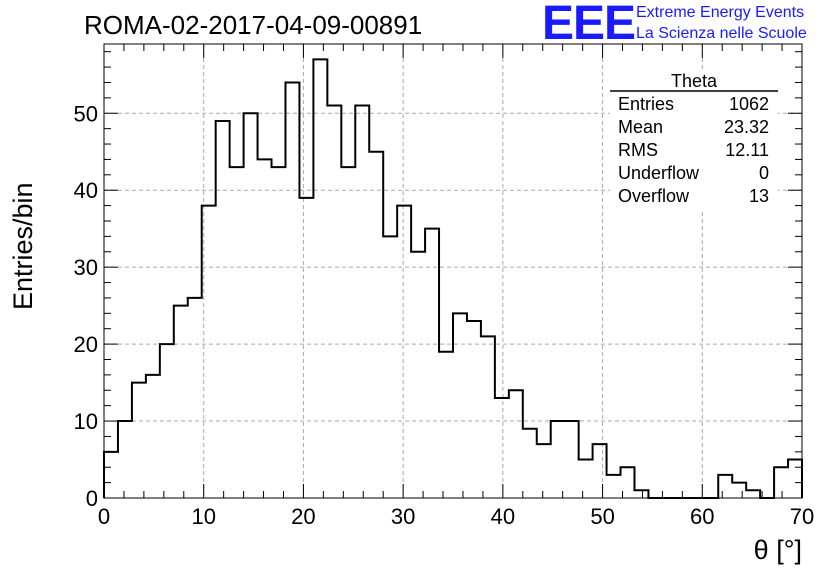  What do you see at coordinates (503, 516) in the screenshot?
I see `x-tick-label: 40` at bounding box center [503, 516].